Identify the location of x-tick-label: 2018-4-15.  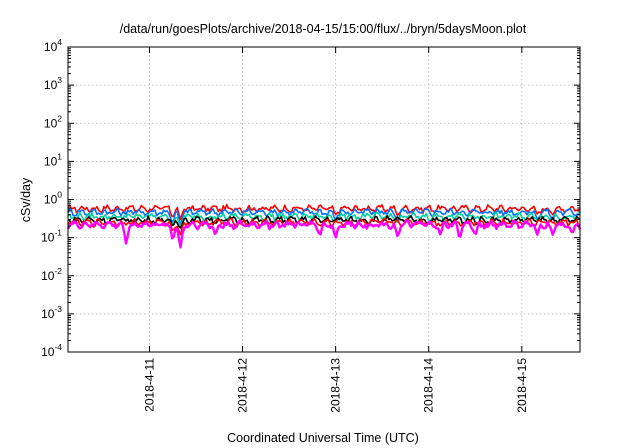
(522, 385).